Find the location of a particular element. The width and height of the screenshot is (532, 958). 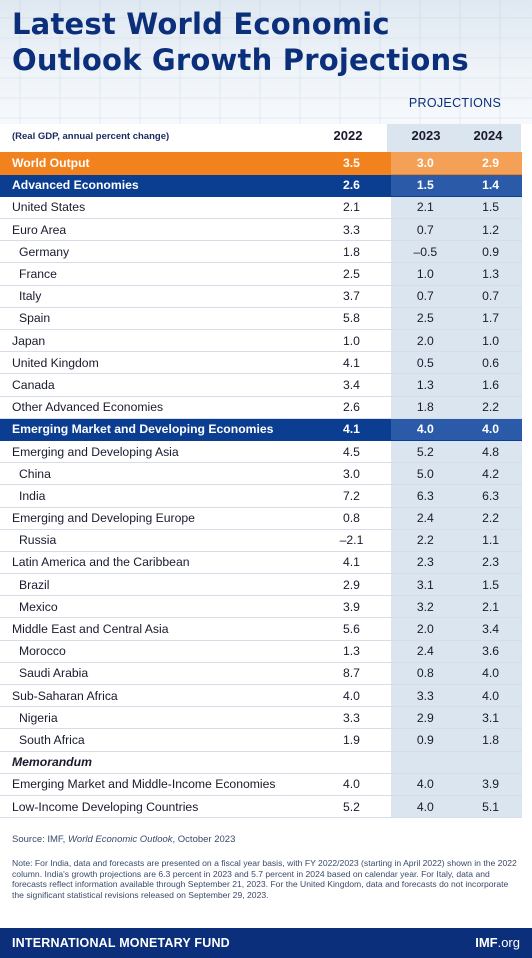

table-row: Italy 3.7 0.7 0.7 is located at coordinates (266, 296).